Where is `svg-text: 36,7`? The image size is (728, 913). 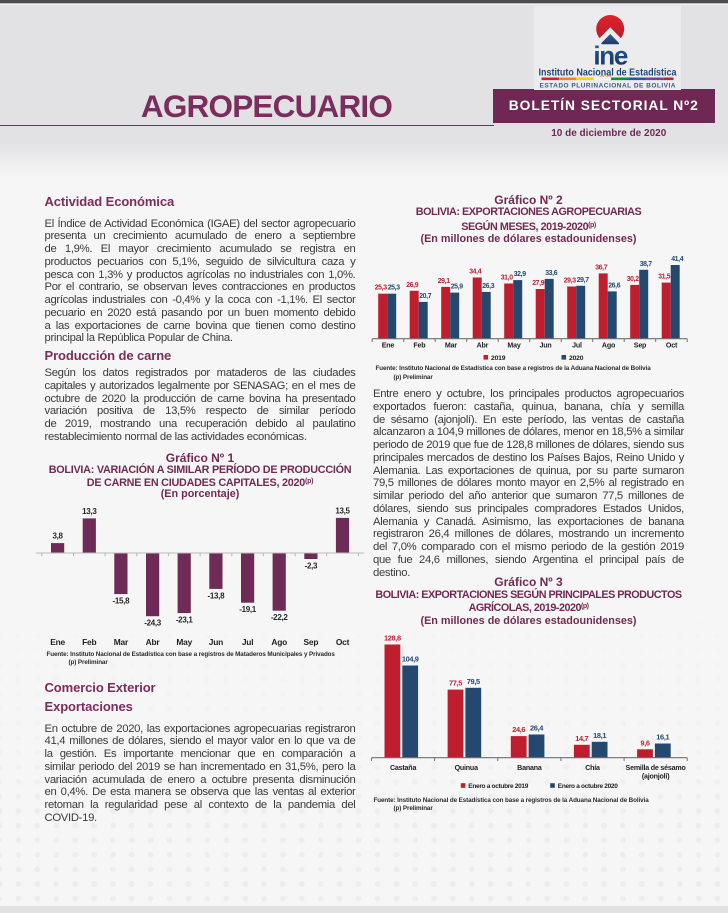
svg-text: 36,7 is located at coordinates (601, 267).